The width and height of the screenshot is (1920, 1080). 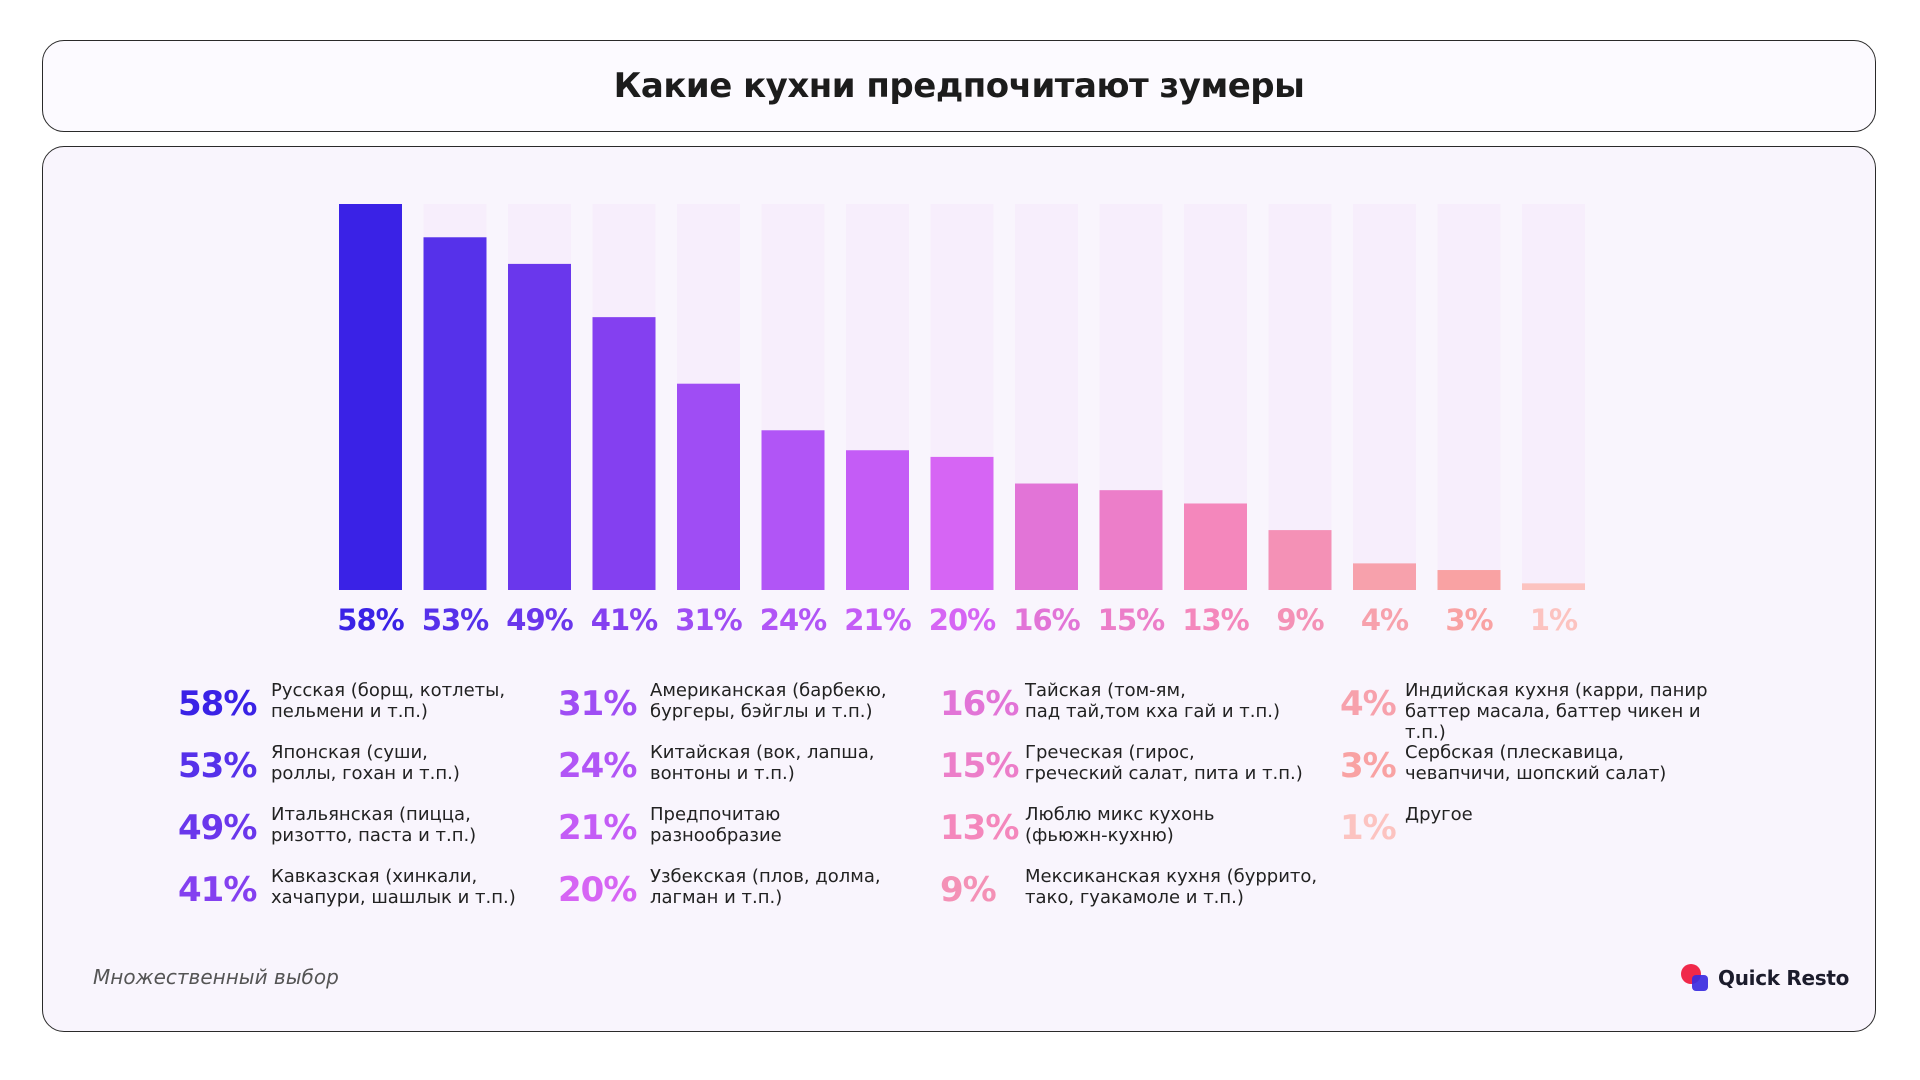 I want to click on bar-value-label: 4%, so click(x=1385, y=620).